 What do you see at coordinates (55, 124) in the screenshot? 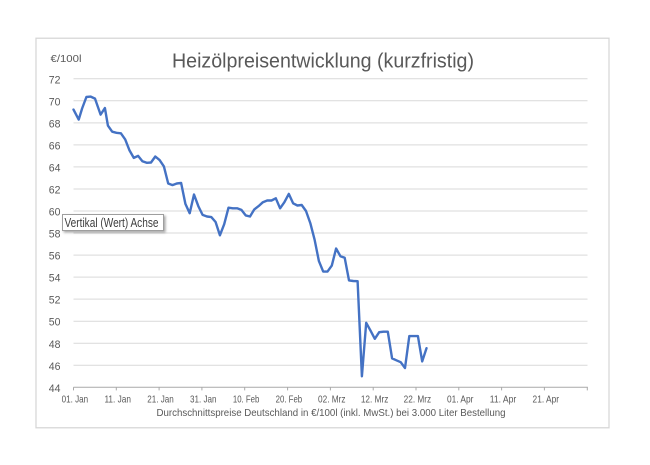
I see `svg-text: 68` at bounding box center [55, 124].